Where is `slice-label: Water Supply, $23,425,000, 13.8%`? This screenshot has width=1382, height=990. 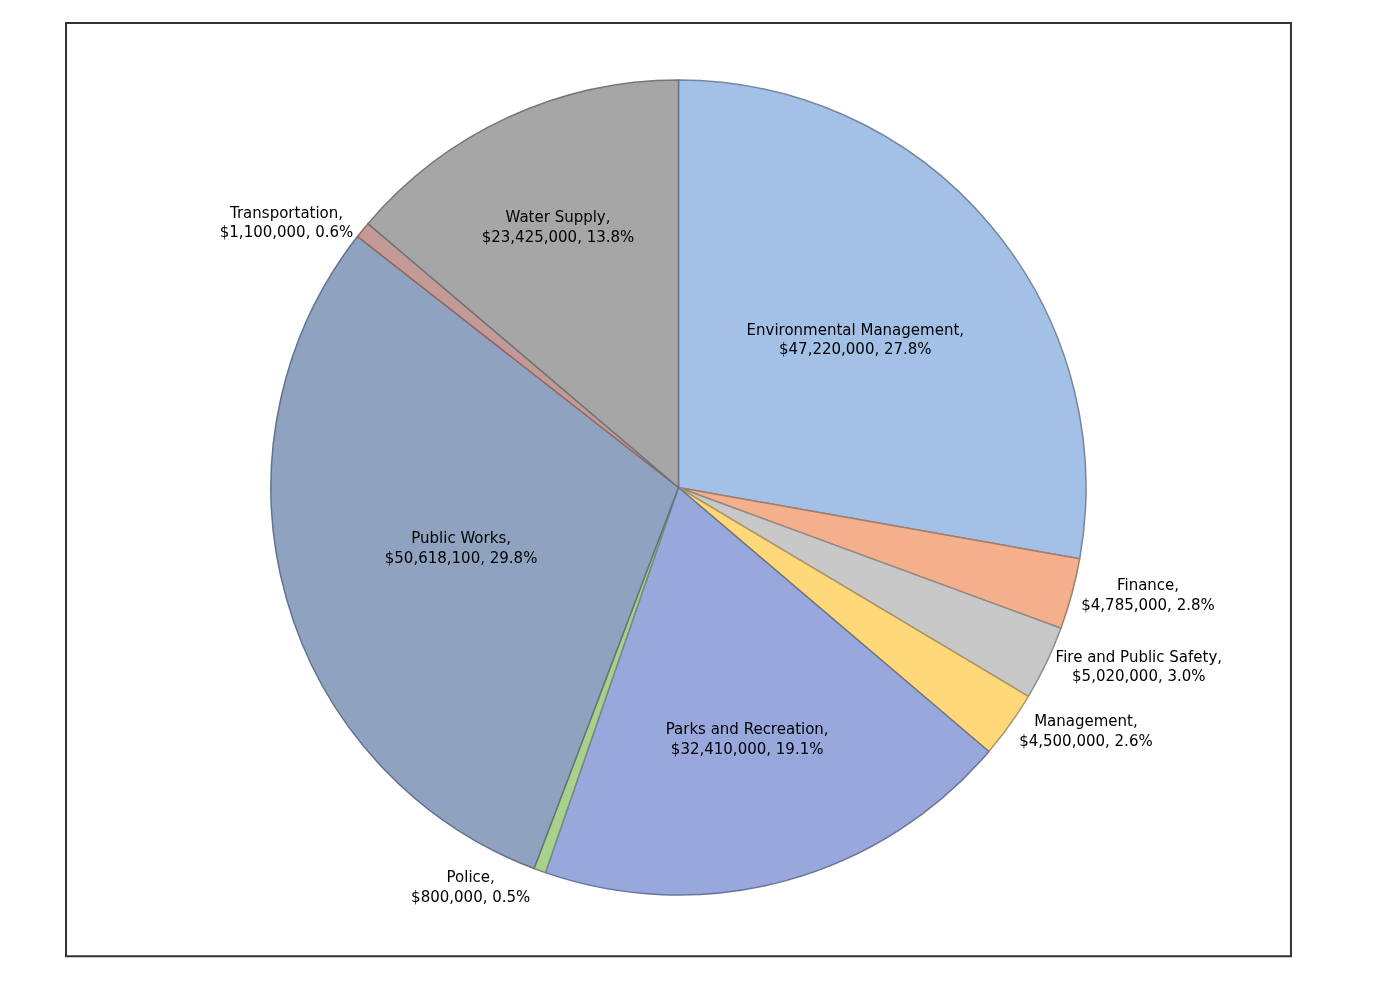 slice-label: Water Supply, $23,425,000, 13.8% is located at coordinates (558, 227).